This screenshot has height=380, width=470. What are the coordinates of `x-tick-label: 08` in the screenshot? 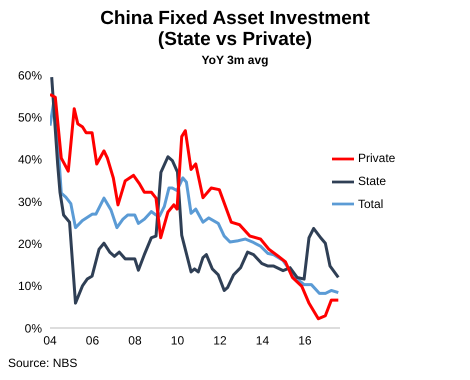 It's located at (135, 341).